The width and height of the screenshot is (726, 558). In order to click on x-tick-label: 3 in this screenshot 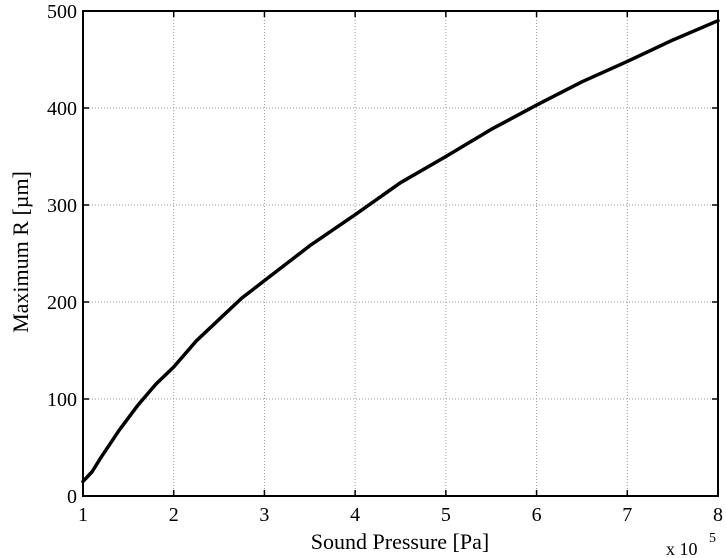, I will do `click(264, 515)`.